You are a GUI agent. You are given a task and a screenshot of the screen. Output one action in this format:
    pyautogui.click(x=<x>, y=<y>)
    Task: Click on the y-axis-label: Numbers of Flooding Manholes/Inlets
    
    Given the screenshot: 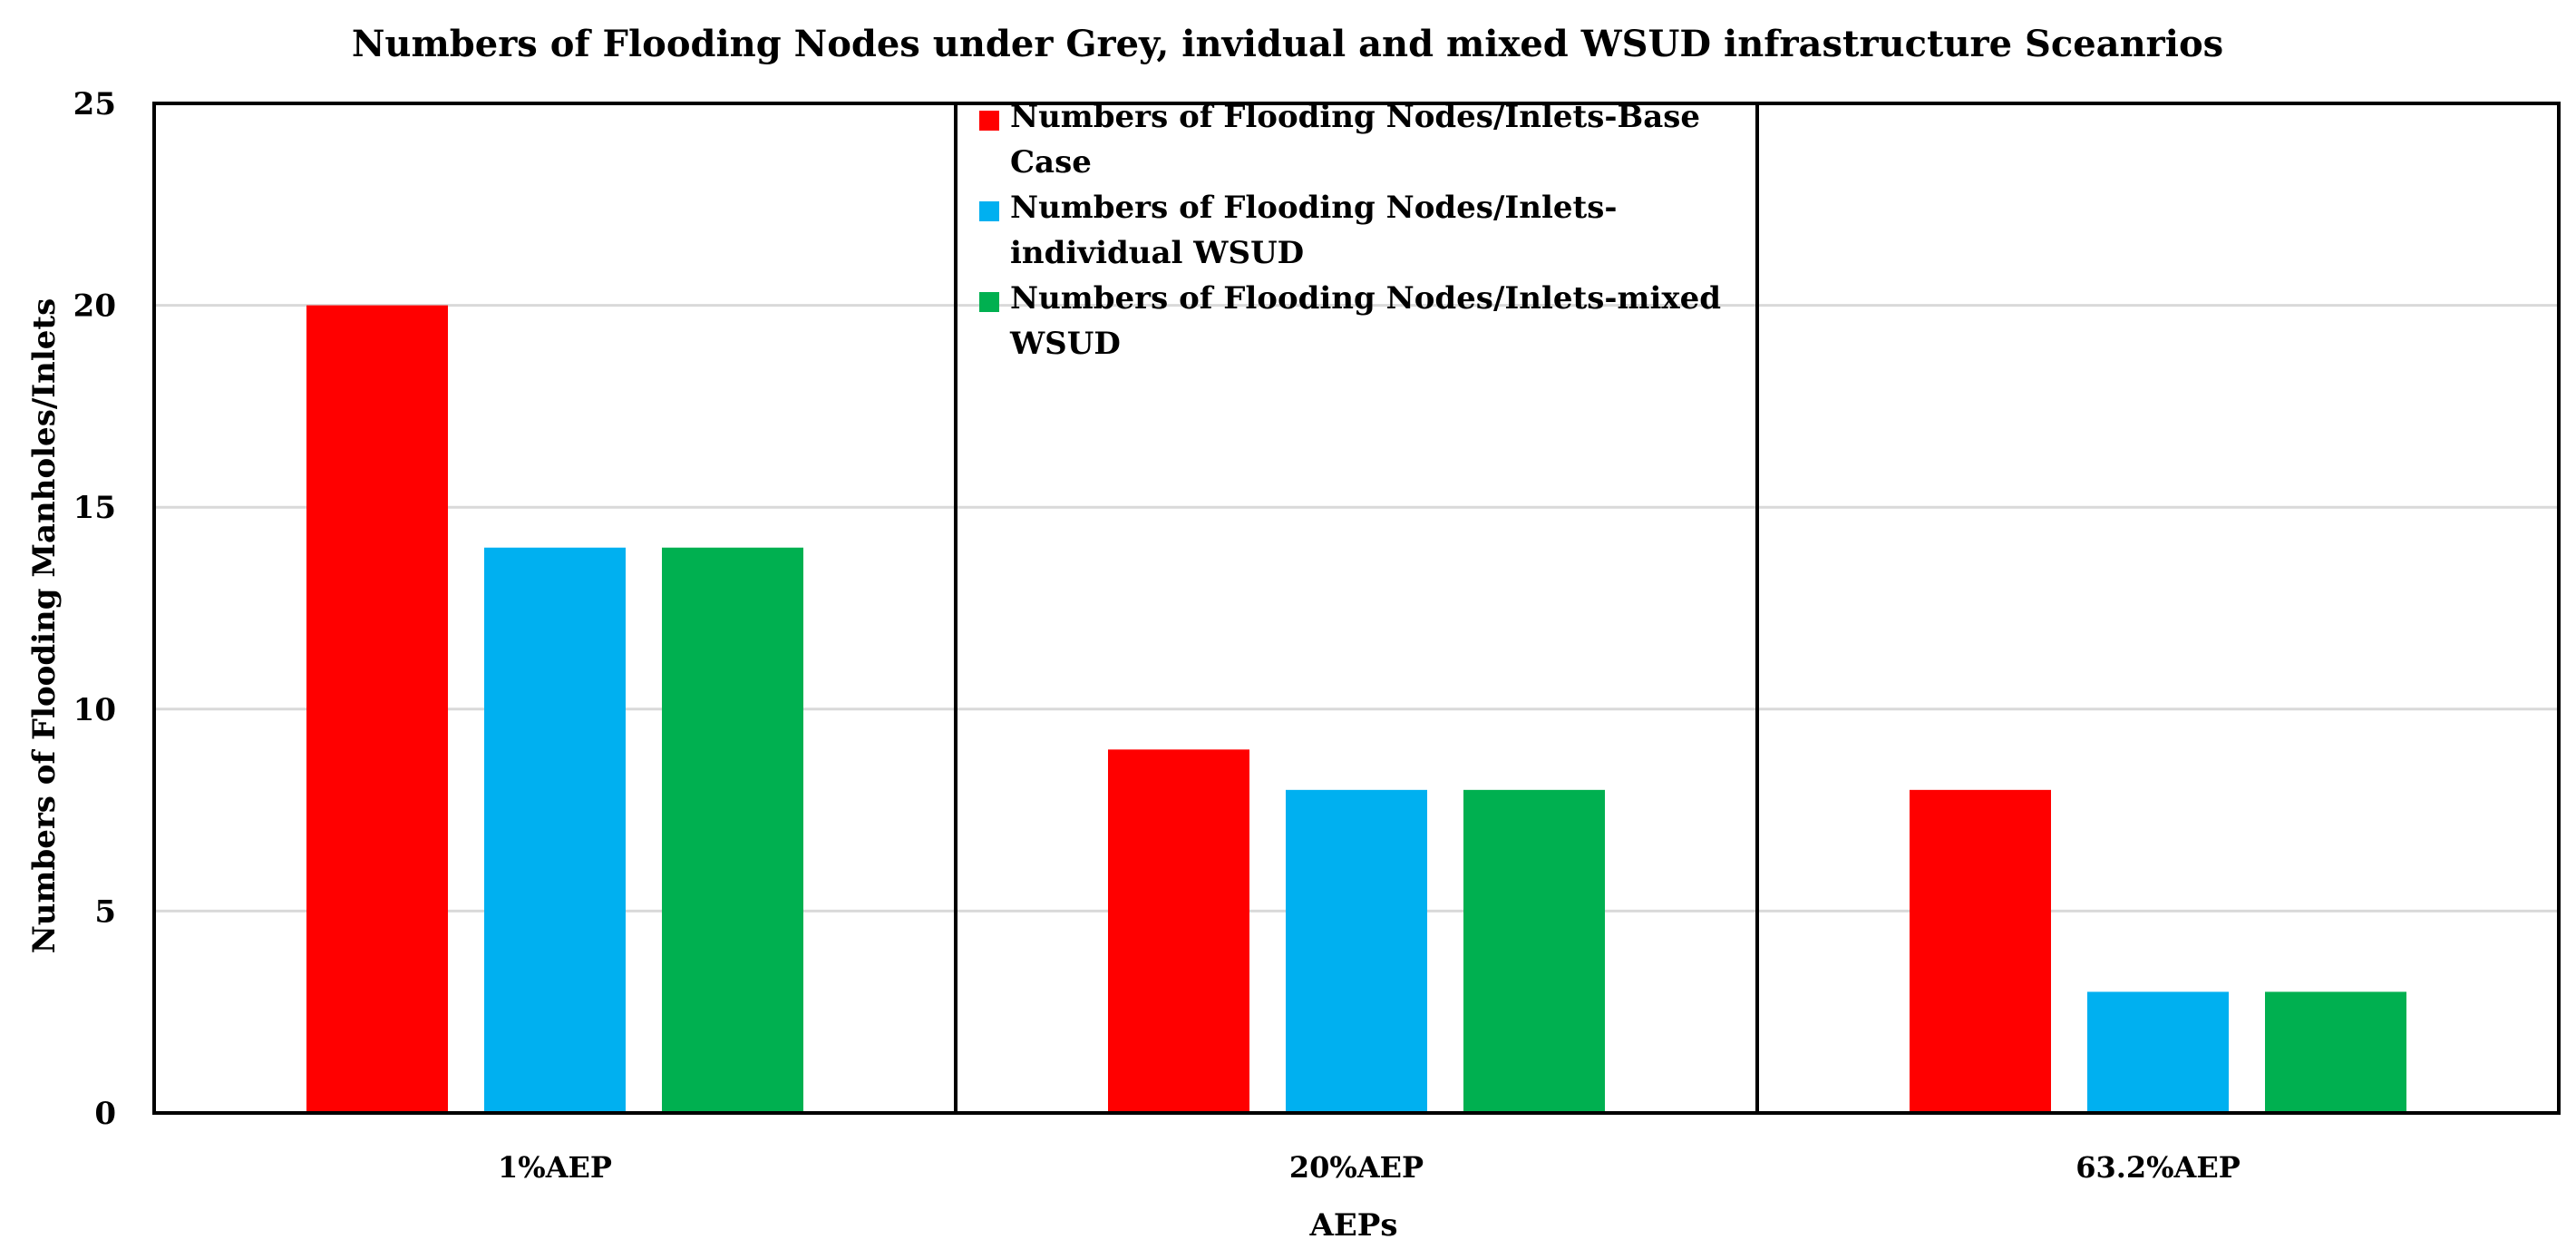 What is the action you would take?
    pyautogui.click(x=44, y=626)
    